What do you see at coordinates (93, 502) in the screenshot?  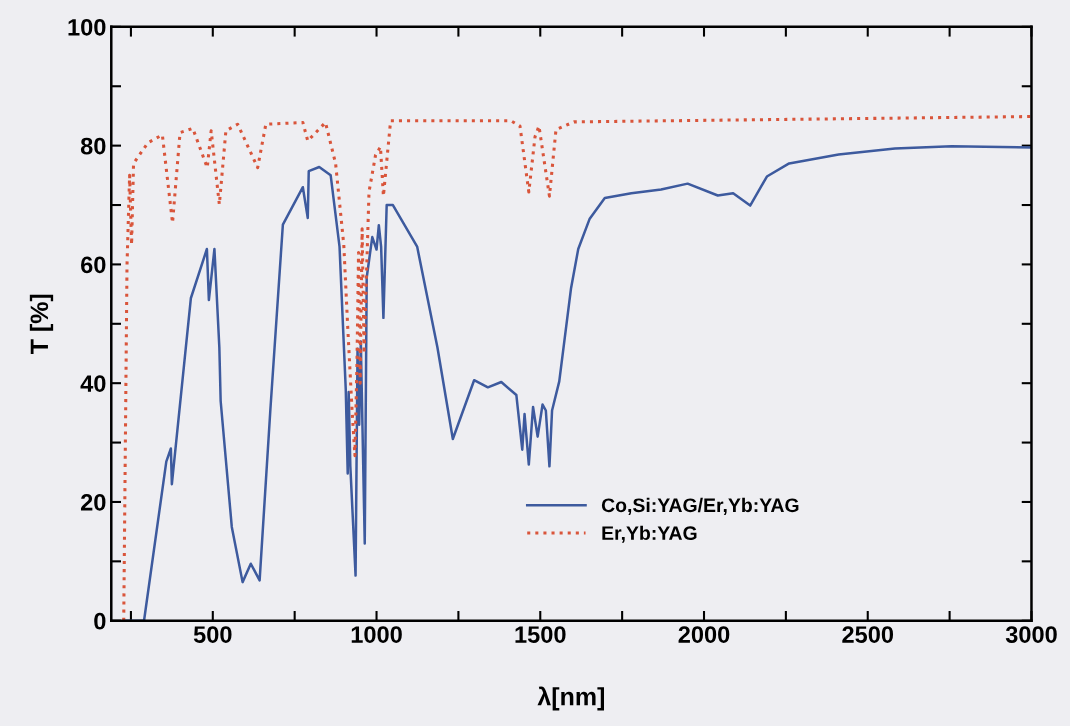 I see `y-tick-label: 20` at bounding box center [93, 502].